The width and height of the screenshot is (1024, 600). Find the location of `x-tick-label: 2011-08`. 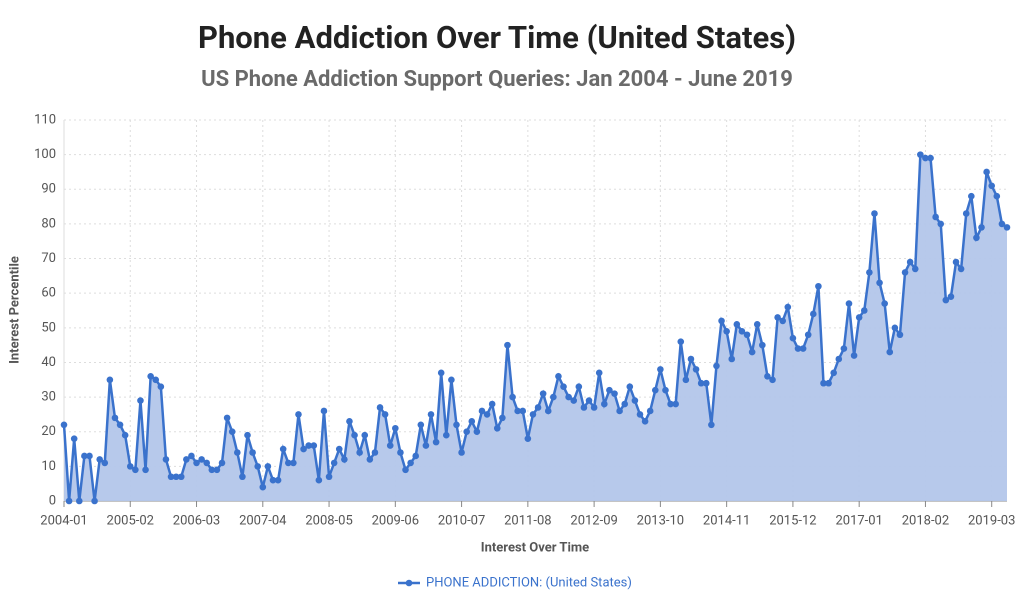

x-tick-label: 2011-08 is located at coordinates (527, 520).